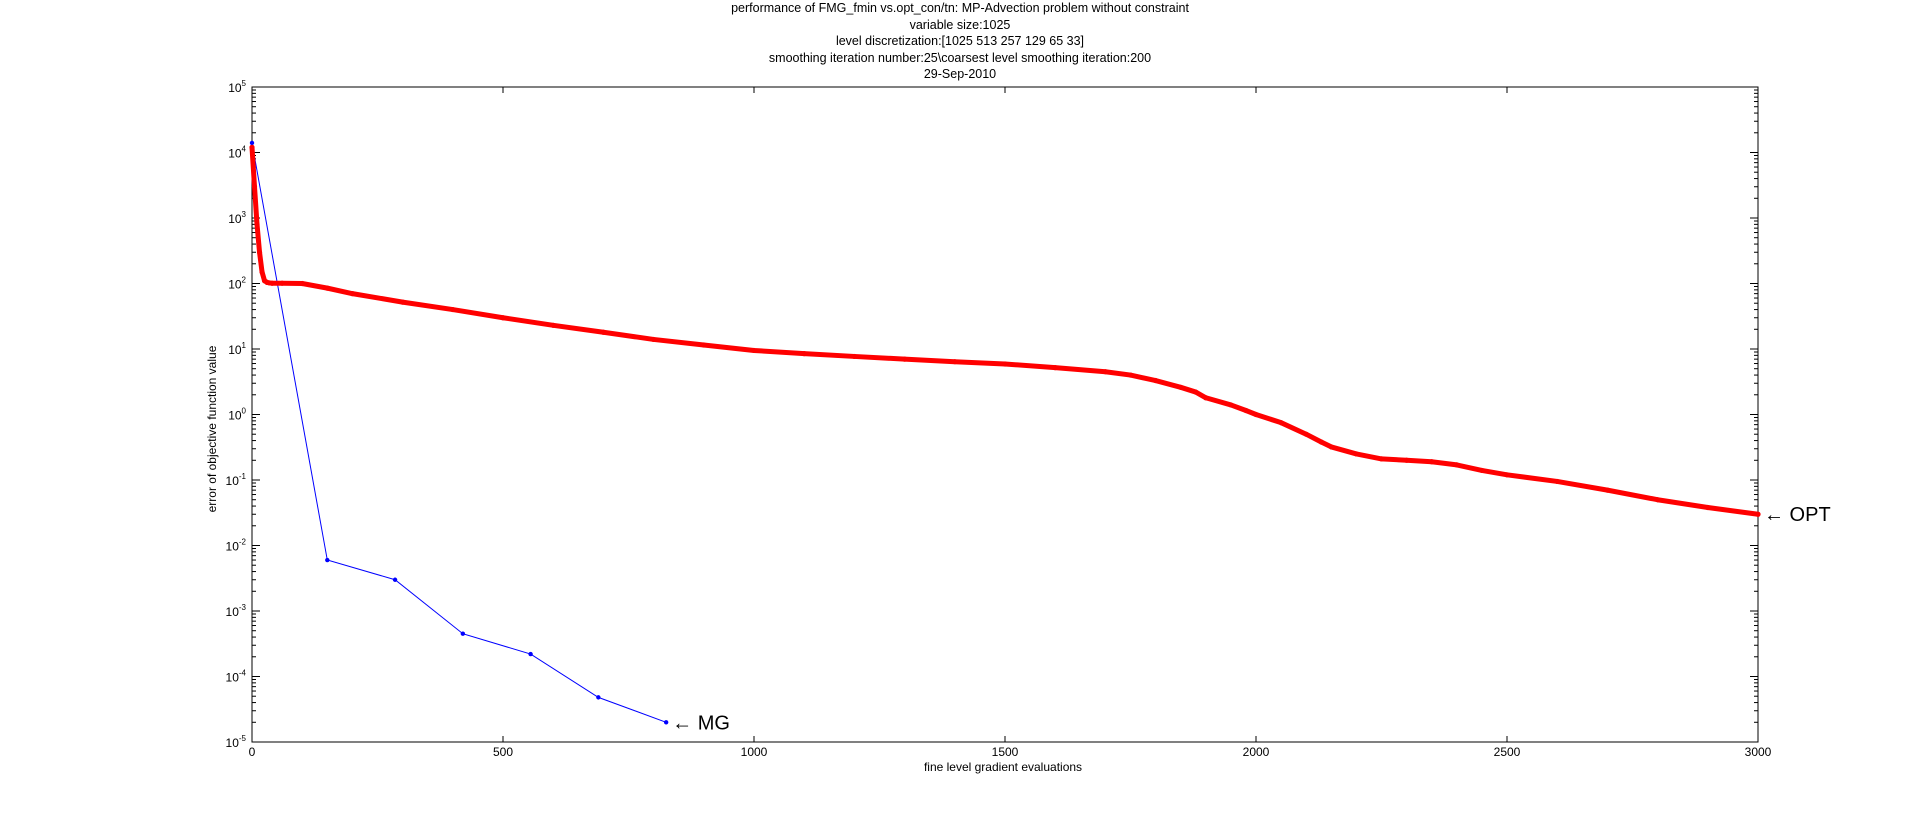 The width and height of the screenshot is (1920, 824). I want to click on x-tick-label: 2500, so click(1507, 752).